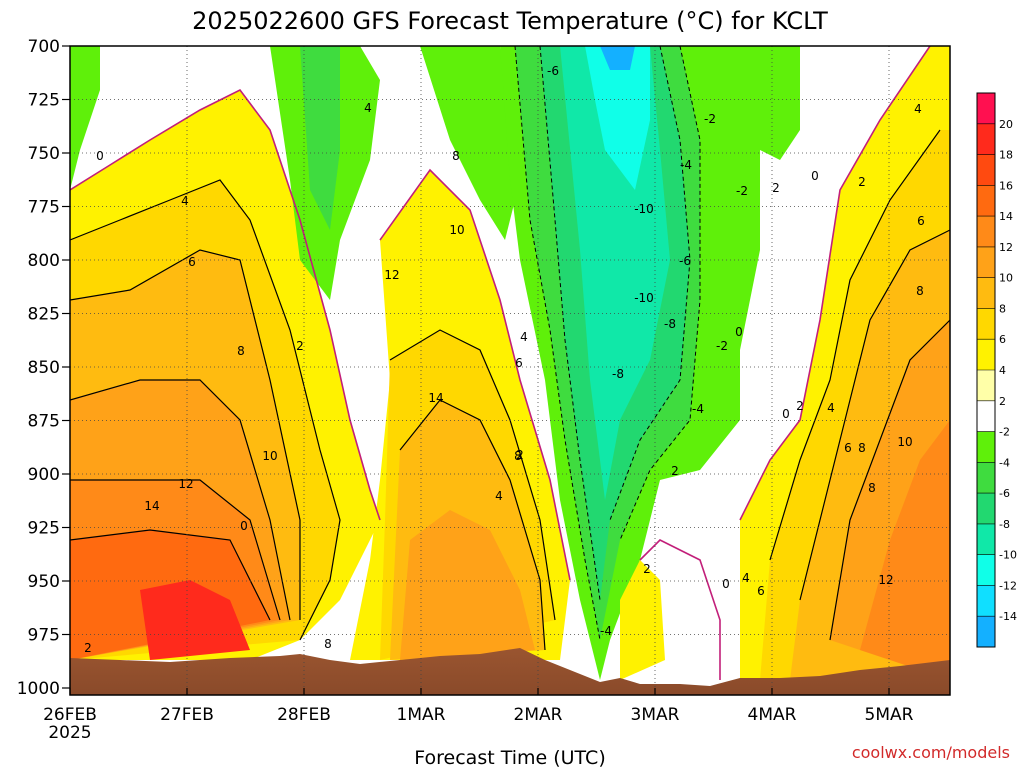 The width and height of the screenshot is (1024, 768). What do you see at coordinates (44, 101) in the screenshot?
I see `y-tick-label: 725` at bounding box center [44, 101].